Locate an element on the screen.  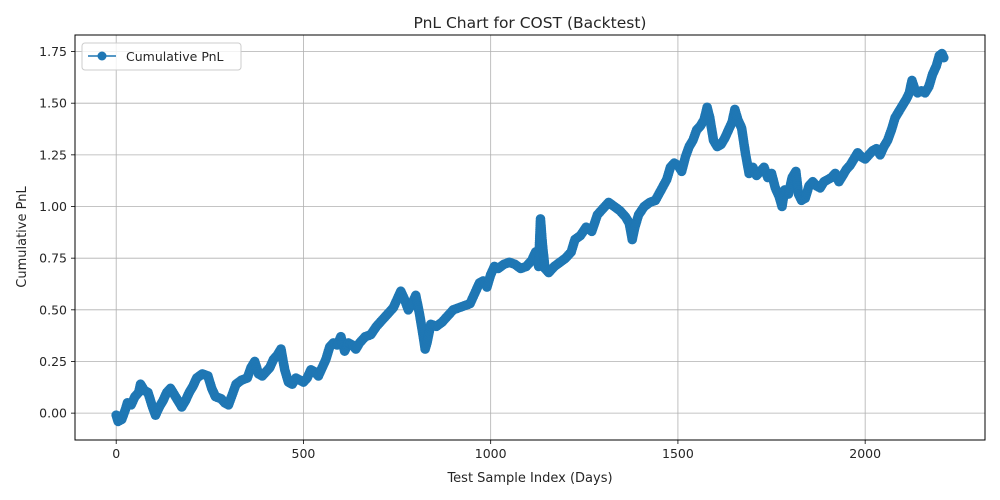
legend: Cumulative PnL is located at coordinates (161, 56).